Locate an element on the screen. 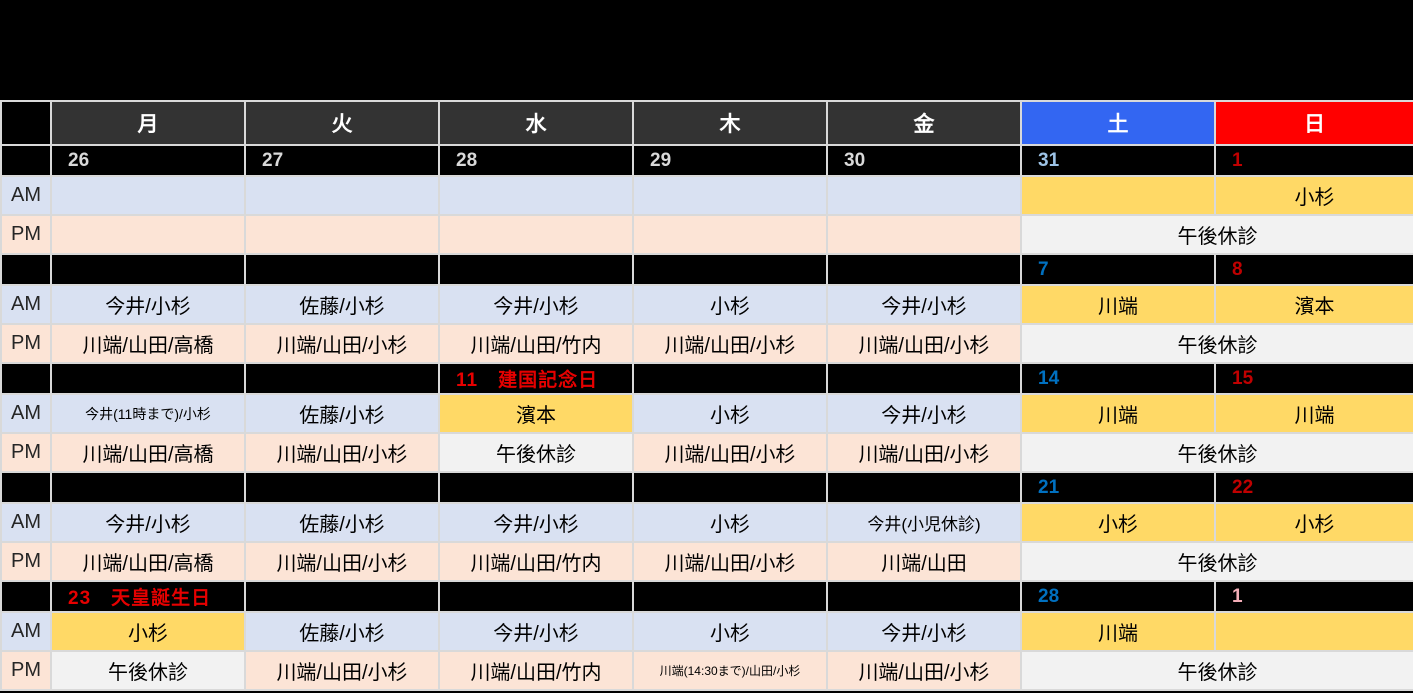 The height and width of the screenshot is (693, 1413). date-cell-week5-wed is located at coordinates (536, 596).